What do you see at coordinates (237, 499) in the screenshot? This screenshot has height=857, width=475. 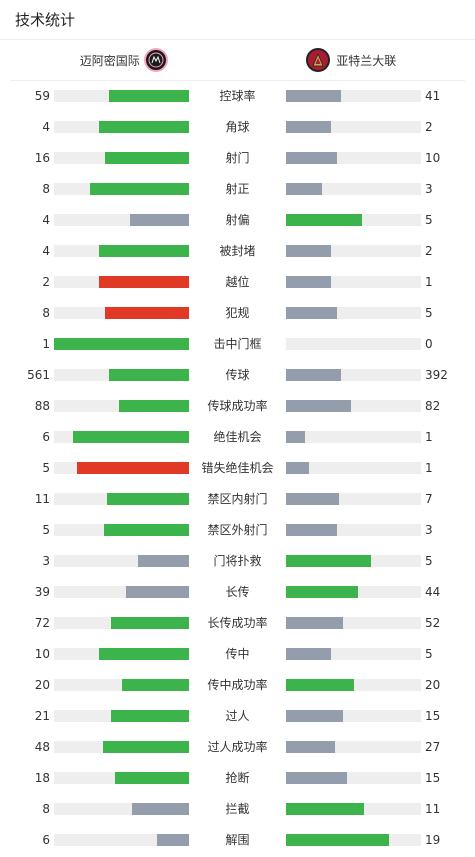 I see `stat-label: 禁区内射门` at bounding box center [237, 499].